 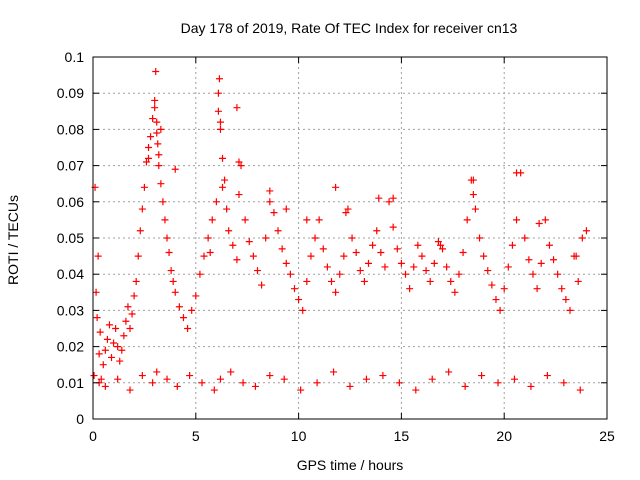 What do you see at coordinates (93, 436) in the screenshot?
I see `x-tick-label: 0` at bounding box center [93, 436].